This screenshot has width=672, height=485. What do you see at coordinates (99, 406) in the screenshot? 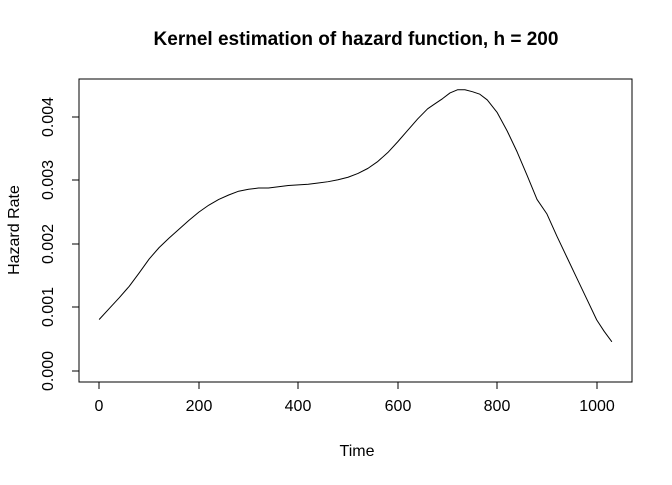
I see `x-tick-label: 0` at bounding box center [99, 406].